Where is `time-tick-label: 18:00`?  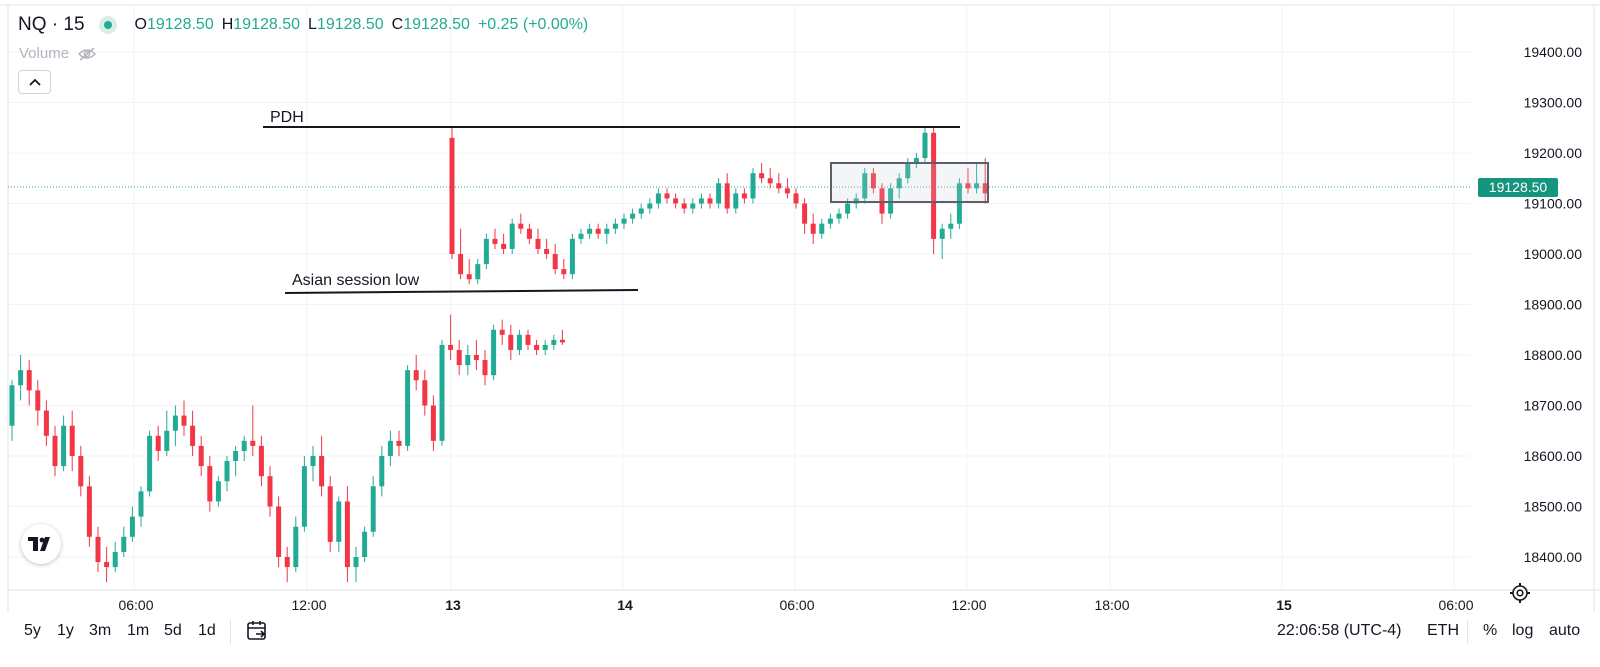 time-tick-label: 18:00 is located at coordinates (1111, 605).